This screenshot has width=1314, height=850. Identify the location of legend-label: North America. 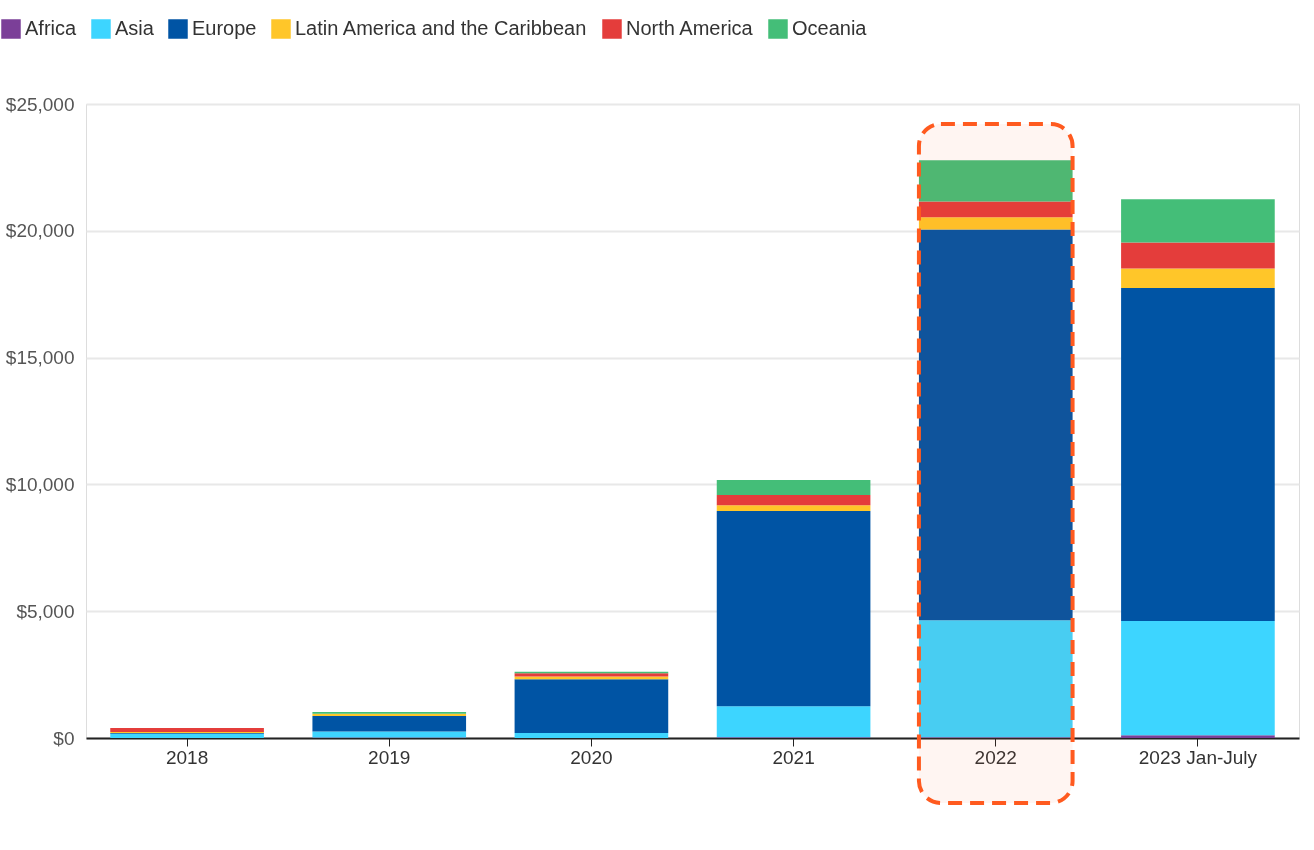
(690, 28).